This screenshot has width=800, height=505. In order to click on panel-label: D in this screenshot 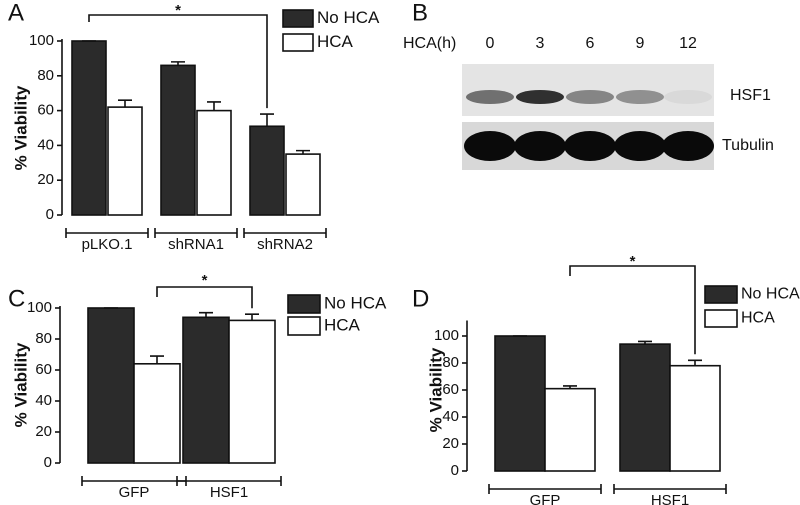, I will do `click(420, 298)`.